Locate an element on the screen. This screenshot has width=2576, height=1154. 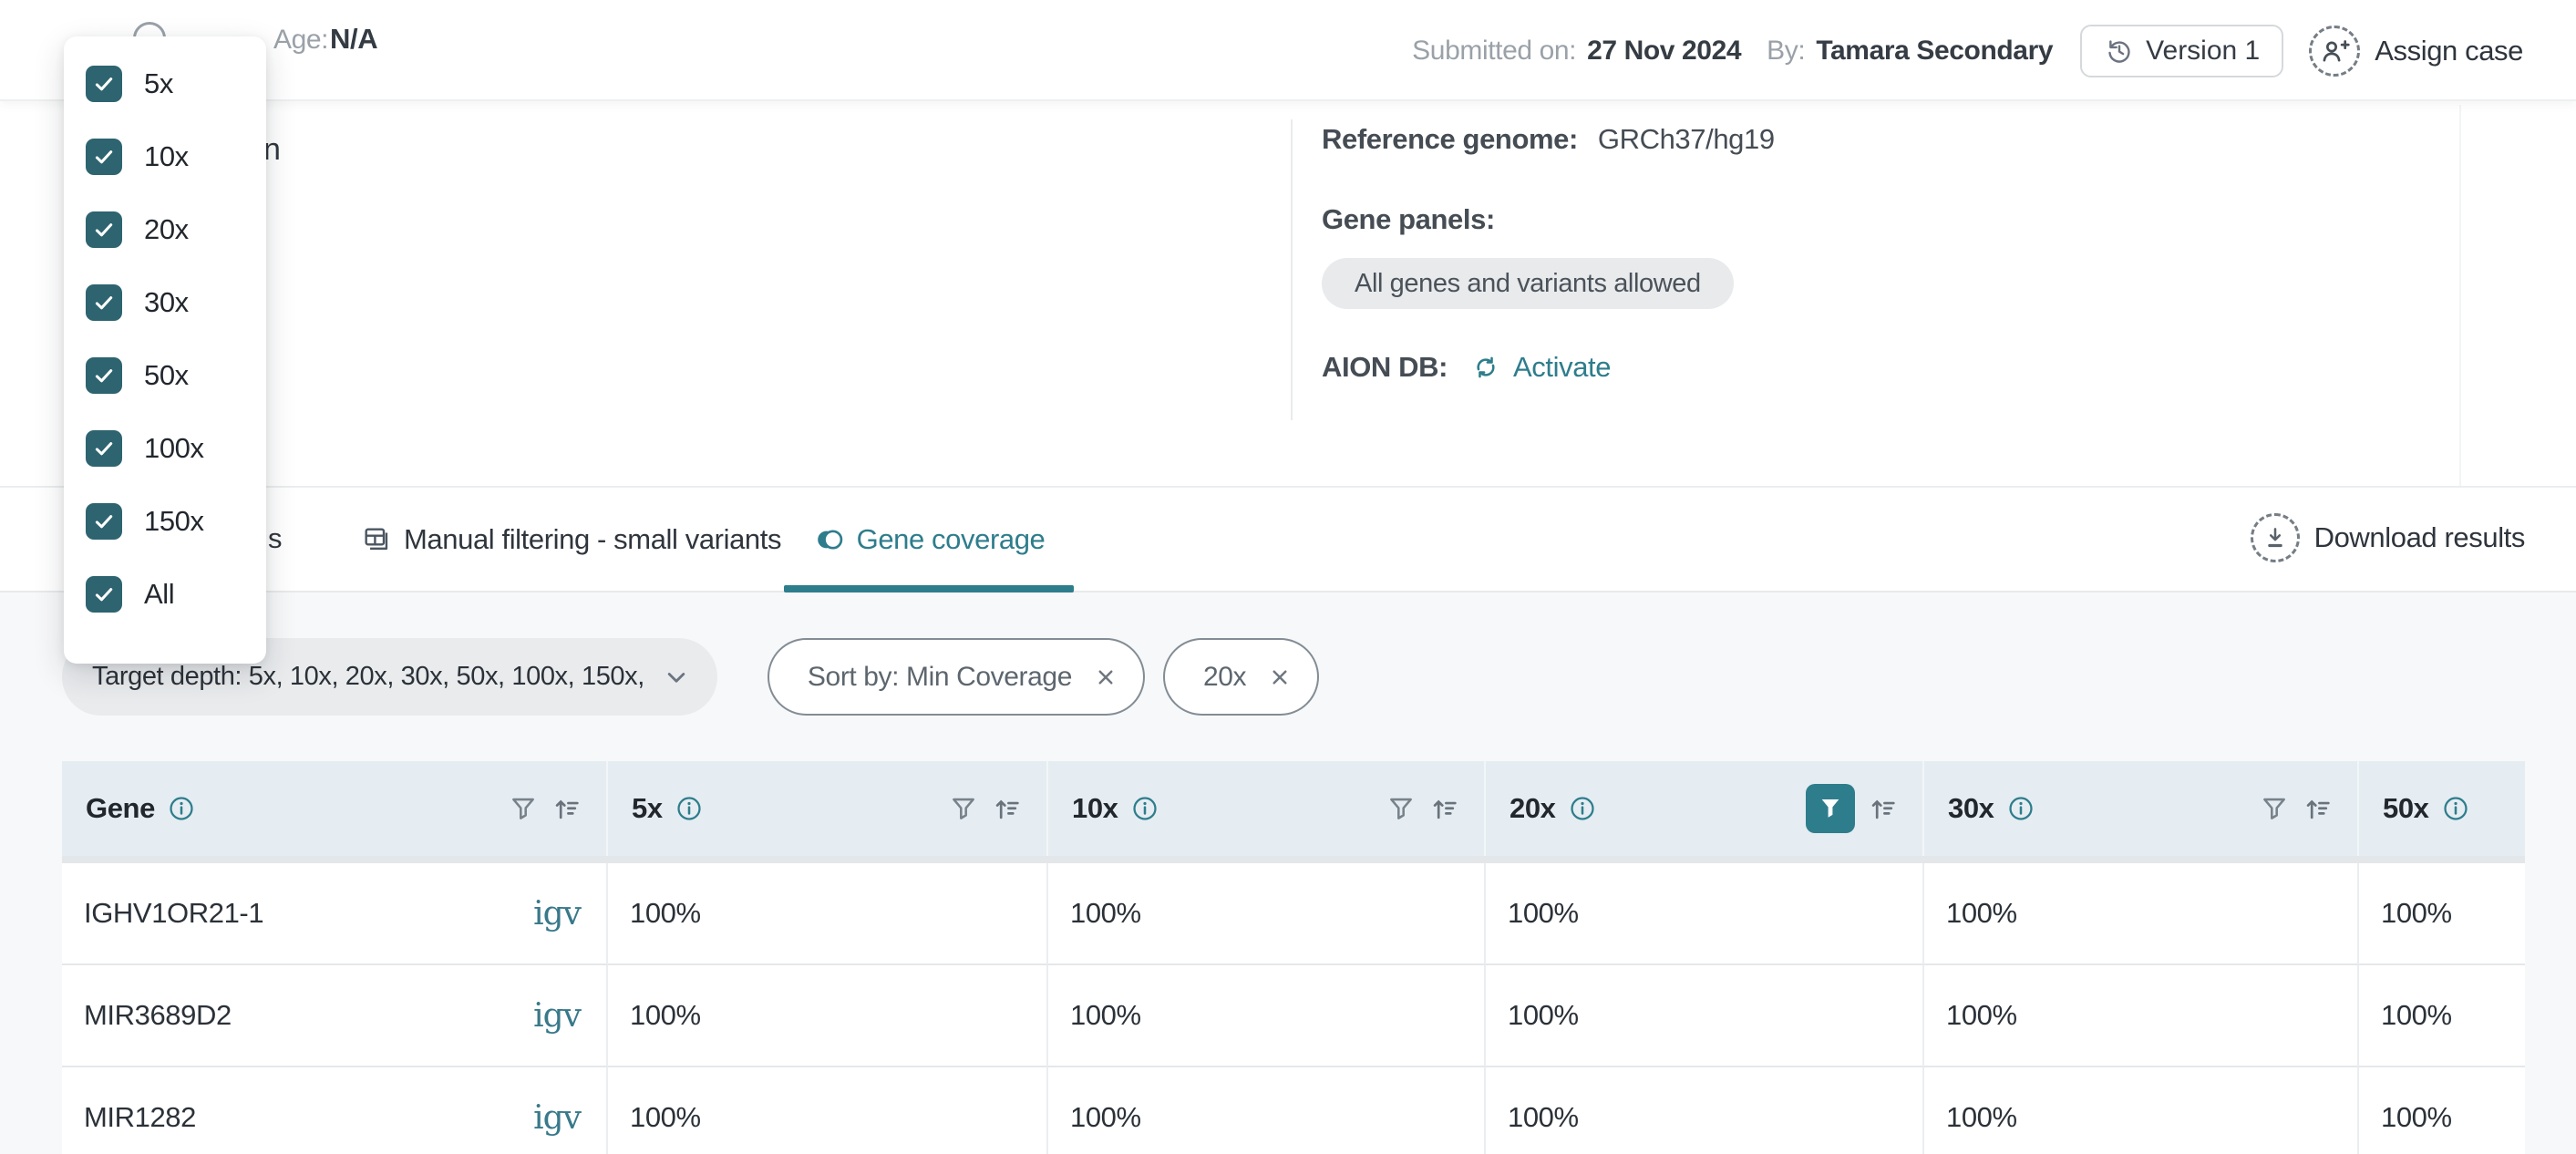
dropdown-option-150x: 150x is located at coordinates (165, 522).